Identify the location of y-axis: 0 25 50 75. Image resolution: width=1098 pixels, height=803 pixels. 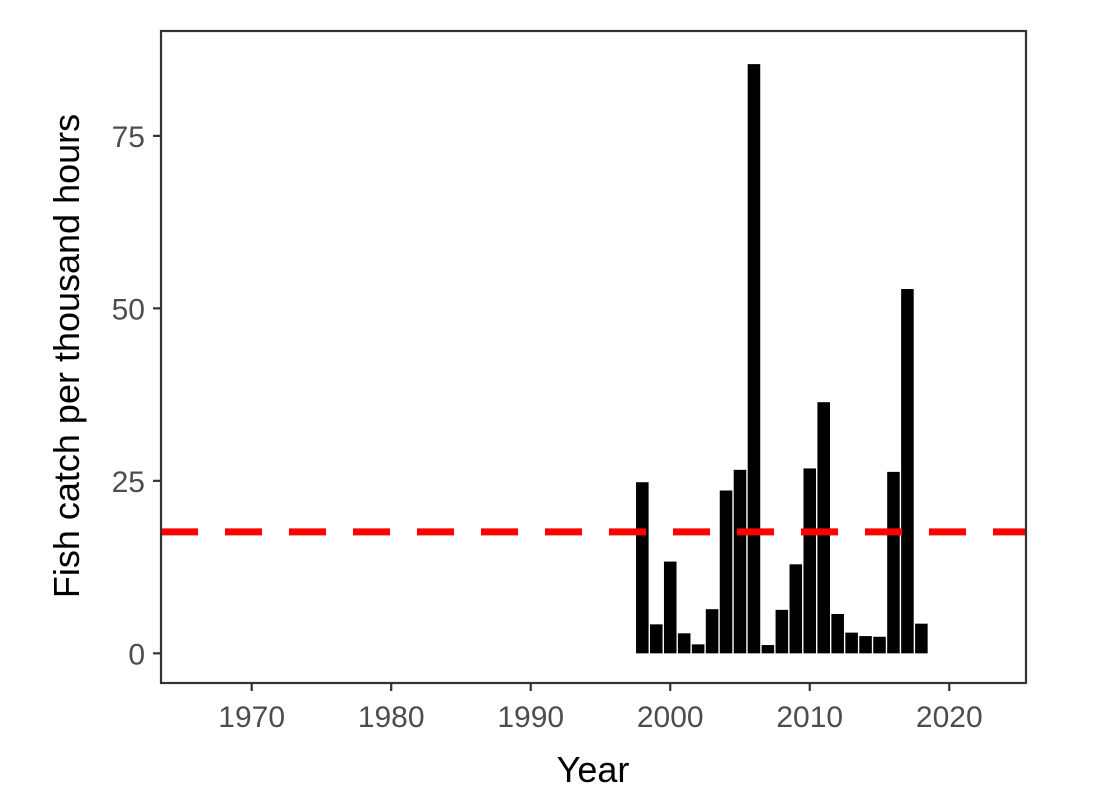
(136, 396).